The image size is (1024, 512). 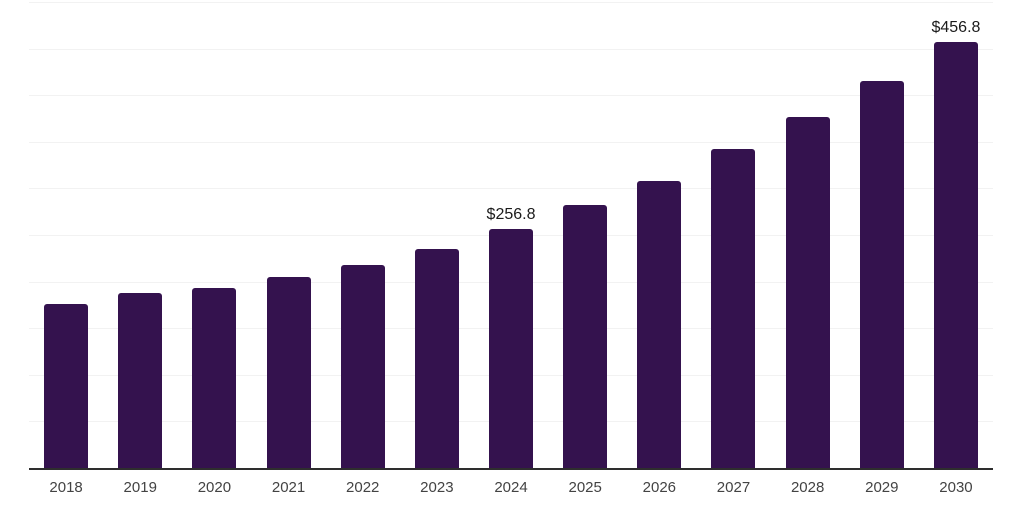 I want to click on x-tick-label-2020: 2020, so click(x=214, y=487).